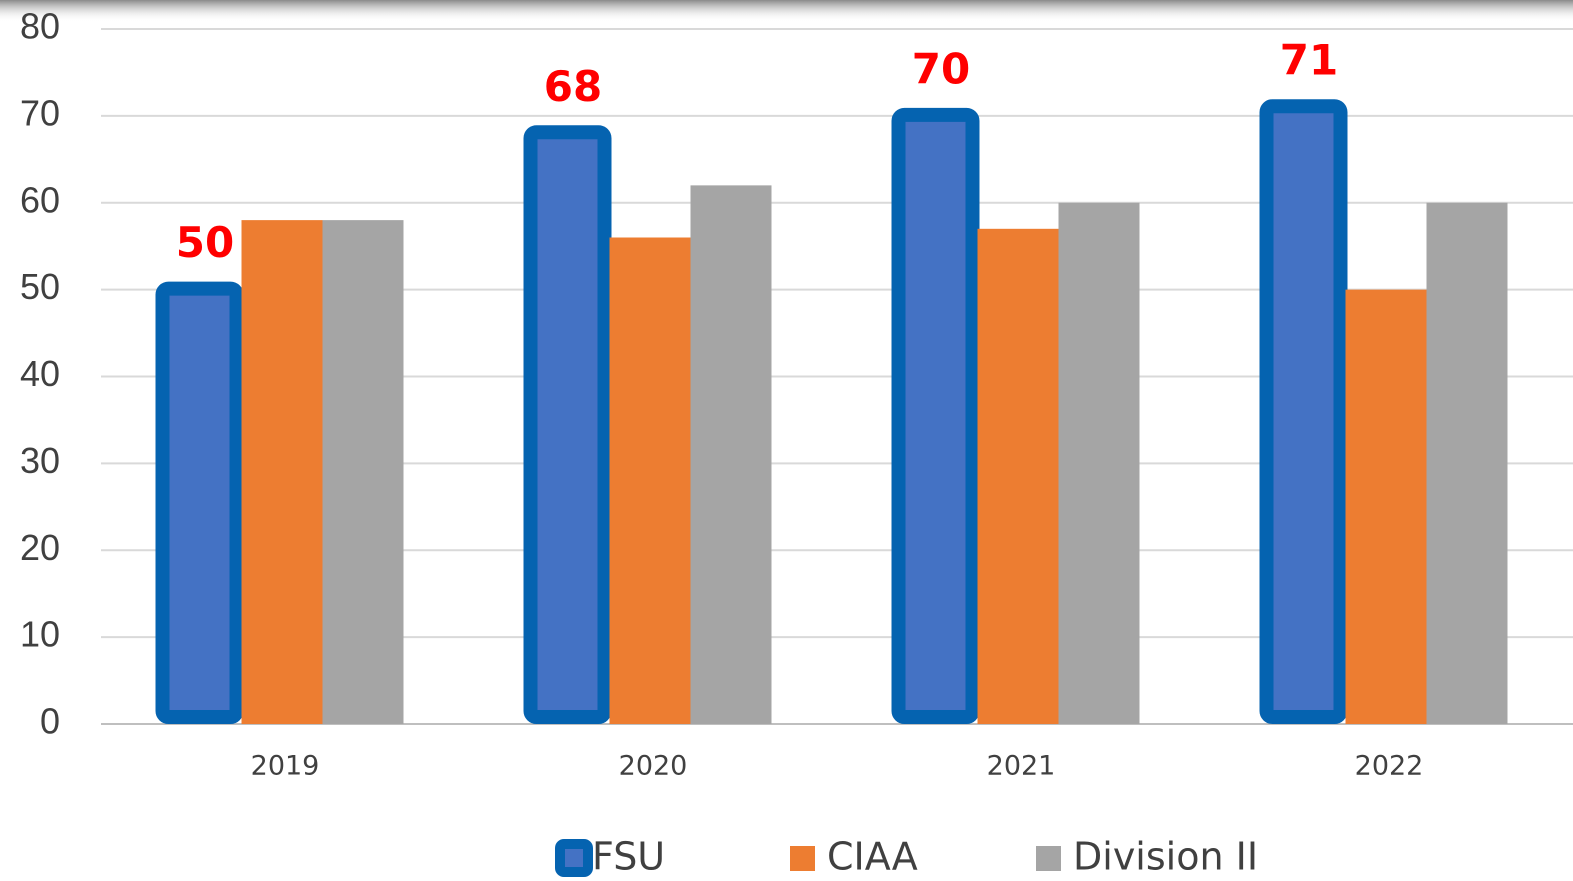  Describe the element at coordinates (941, 68) in the screenshot. I see `data-label: 70` at that location.